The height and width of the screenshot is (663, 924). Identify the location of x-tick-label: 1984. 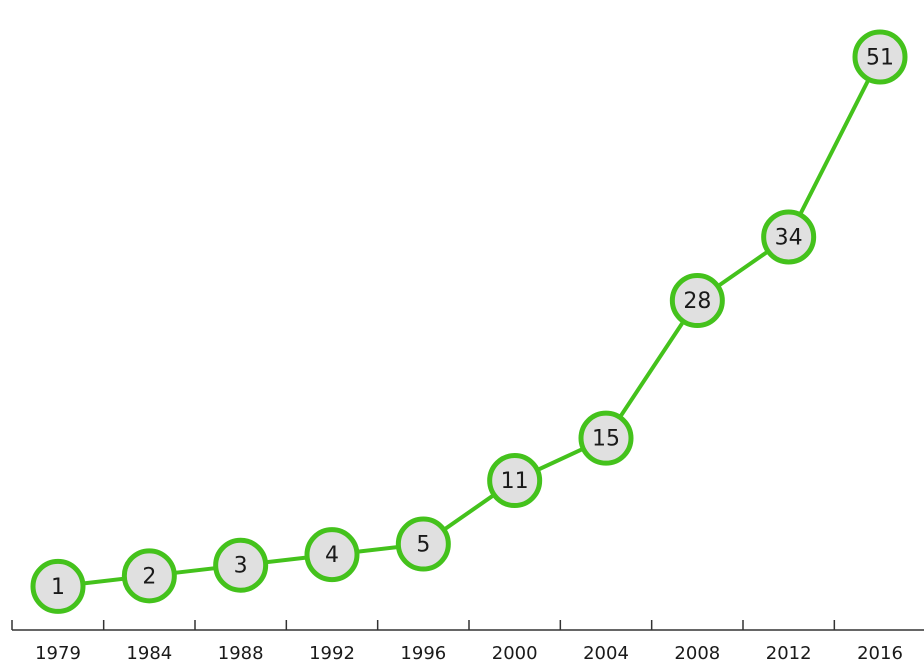
(149, 653).